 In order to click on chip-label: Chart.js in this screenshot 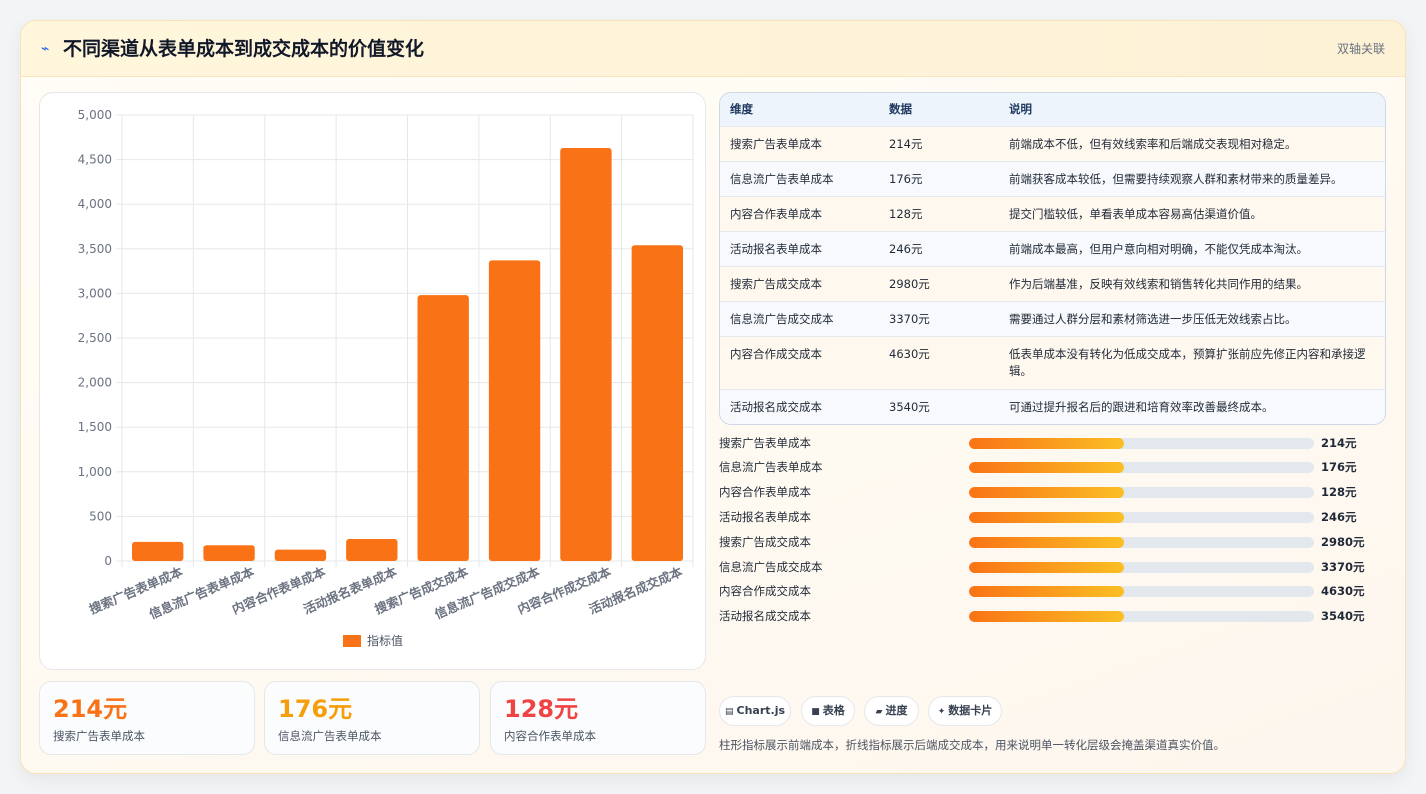, I will do `click(761, 710)`.